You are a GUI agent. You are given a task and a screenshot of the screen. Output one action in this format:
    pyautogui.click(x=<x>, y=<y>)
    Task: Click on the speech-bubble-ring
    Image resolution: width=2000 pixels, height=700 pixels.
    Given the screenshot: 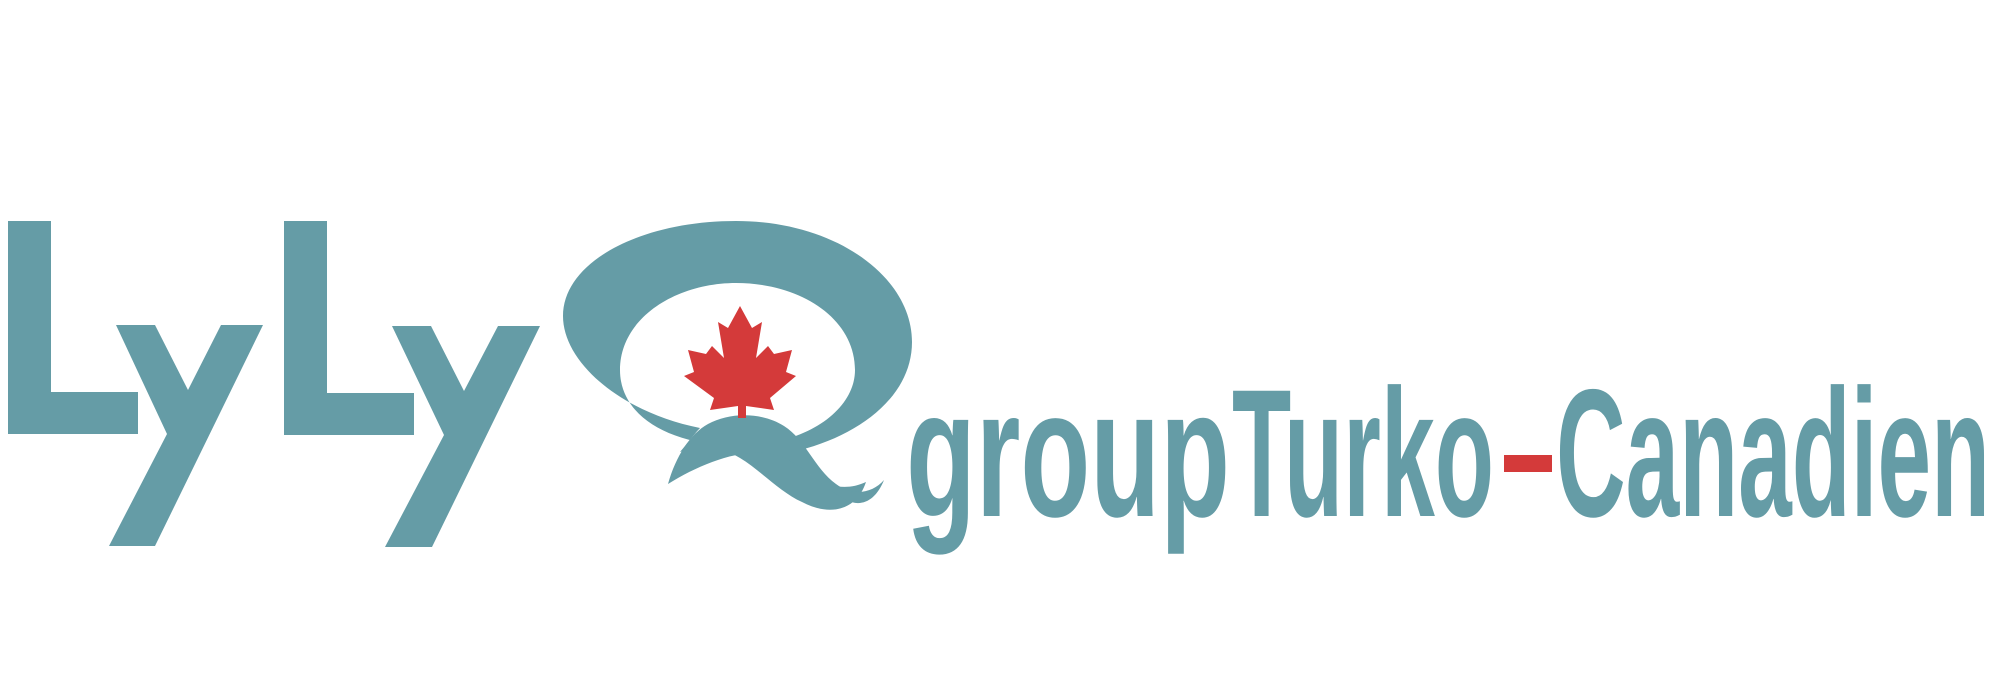 What is the action you would take?
    pyautogui.click(x=737, y=365)
    